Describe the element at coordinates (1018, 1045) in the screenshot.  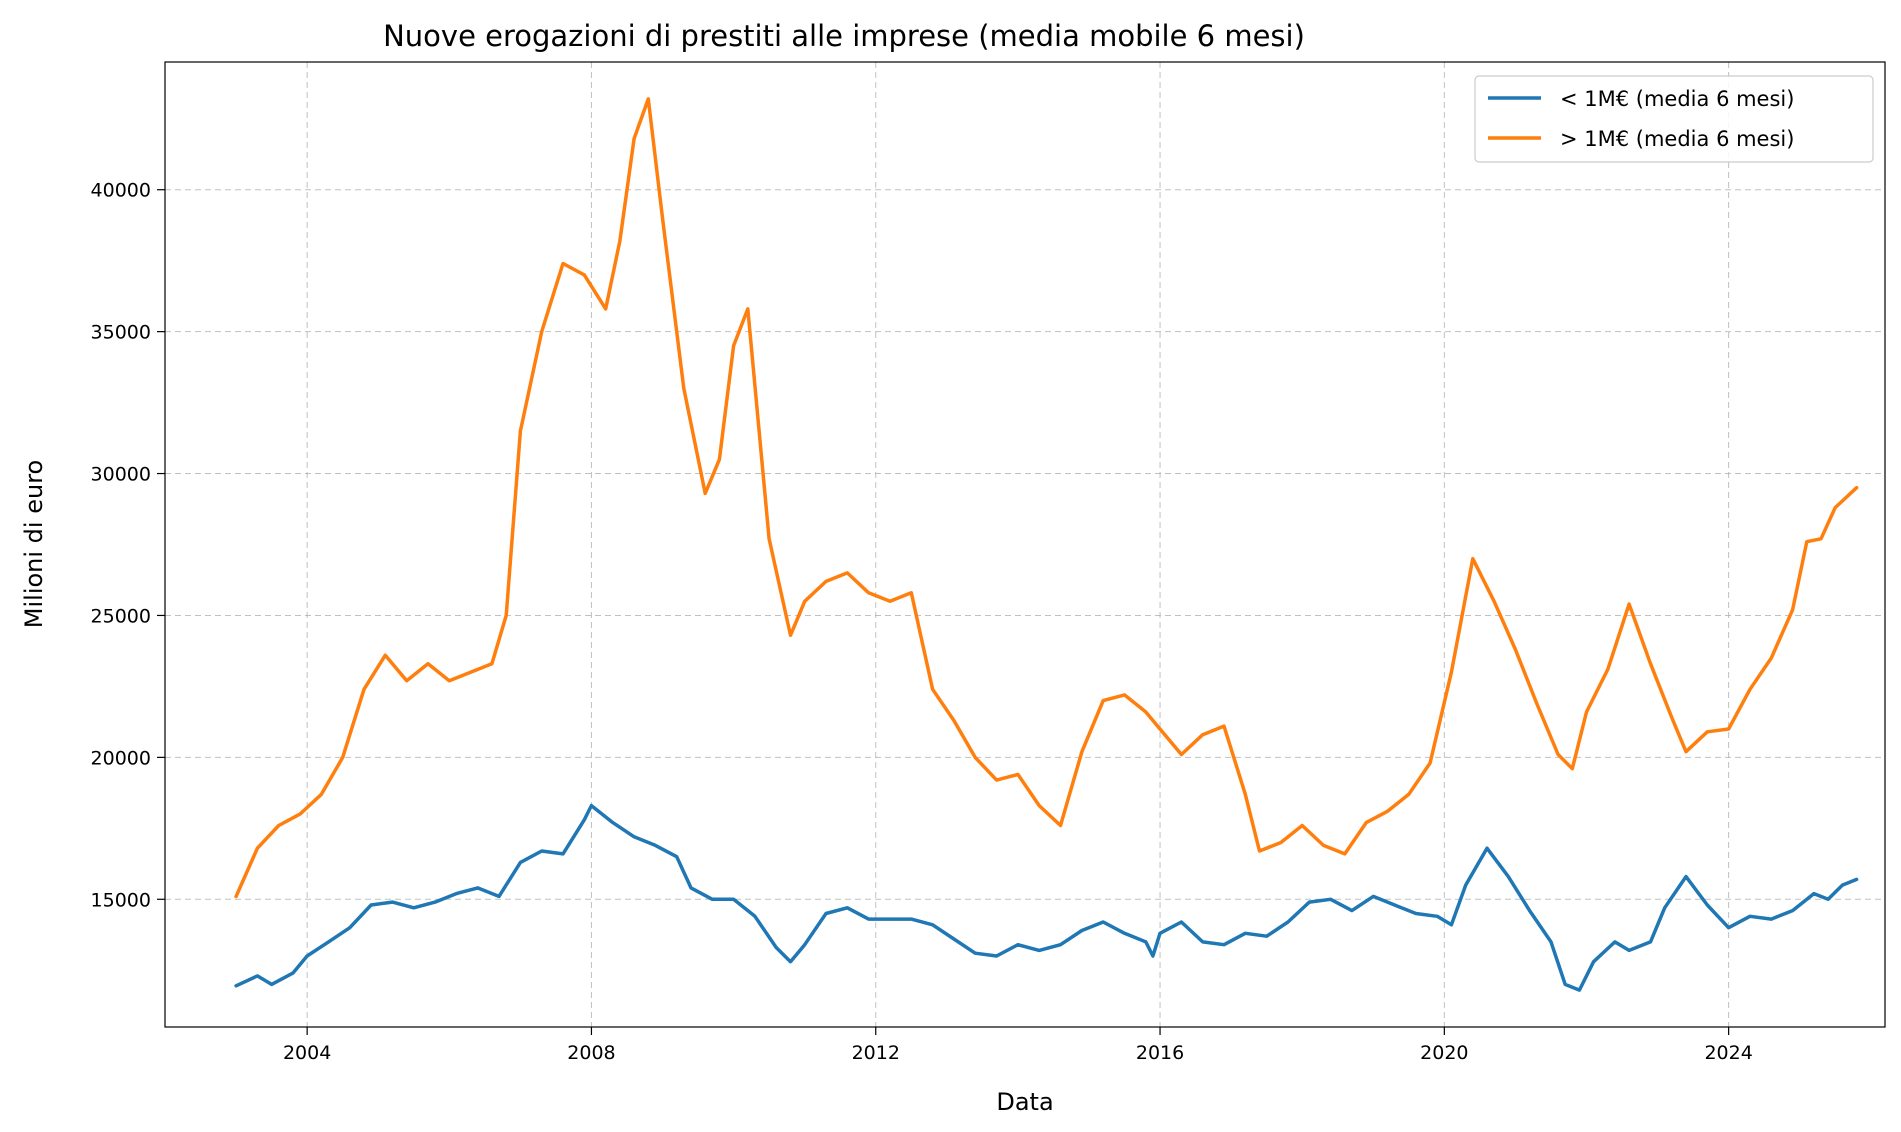
I see `x-axis-ticks: 2004 2008 2012 2016 2020 2024` at that location.